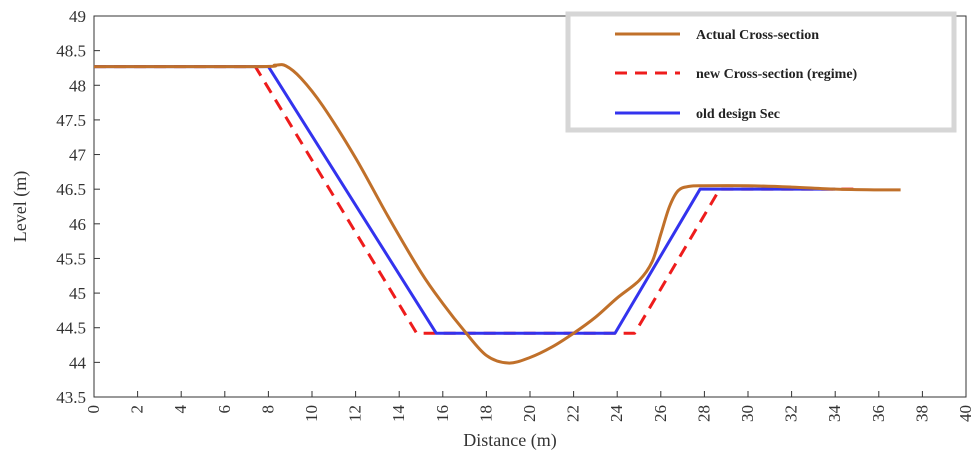  What do you see at coordinates (137, 409) in the screenshot?
I see `x-tick-label: 2` at bounding box center [137, 409].